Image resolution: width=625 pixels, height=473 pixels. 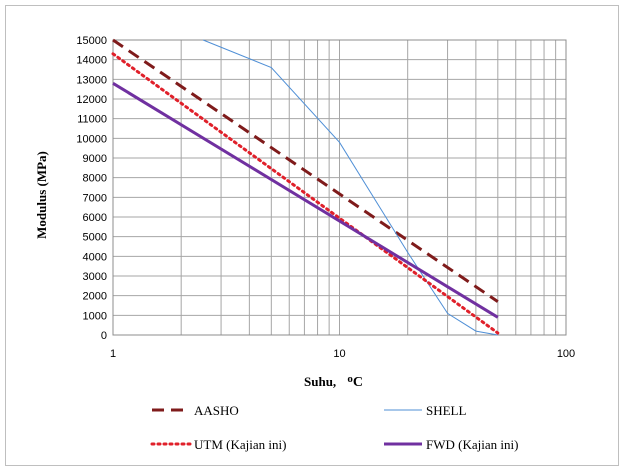 I want to click on y-tick-label: 13000, so click(x=91, y=80).